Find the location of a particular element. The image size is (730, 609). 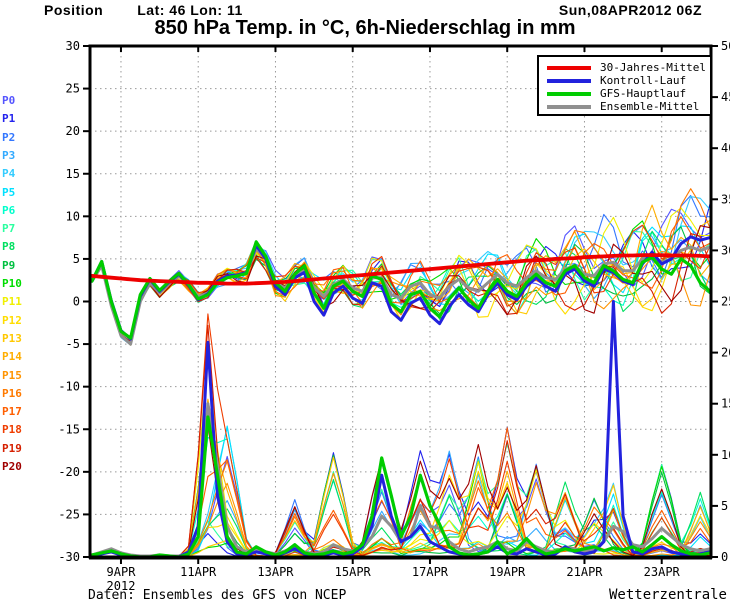

left-axis-label: 5 is located at coordinates (76, 259).